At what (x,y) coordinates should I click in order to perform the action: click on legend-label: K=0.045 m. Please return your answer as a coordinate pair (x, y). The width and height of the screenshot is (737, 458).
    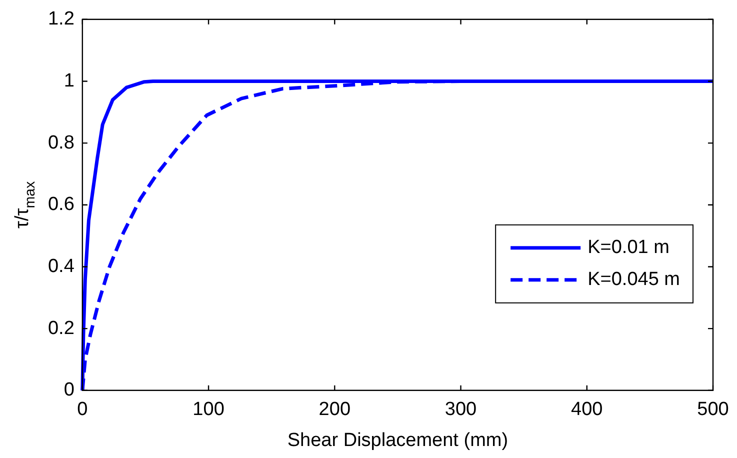
    Looking at the image, I should click on (634, 279).